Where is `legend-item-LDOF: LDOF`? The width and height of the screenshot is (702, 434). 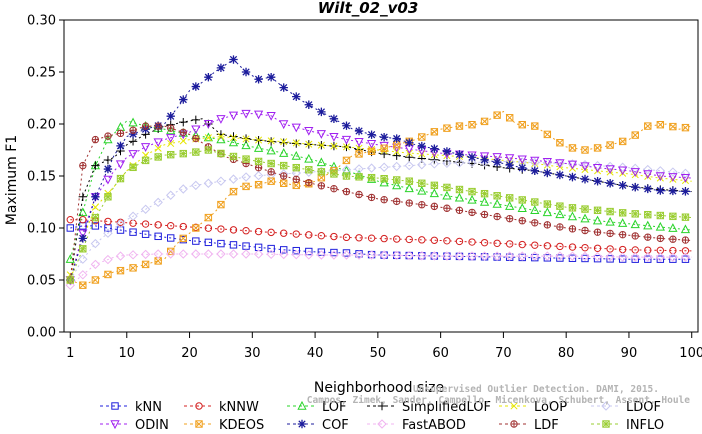 legend-item-LDOF: LDOF is located at coordinates (626, 407).